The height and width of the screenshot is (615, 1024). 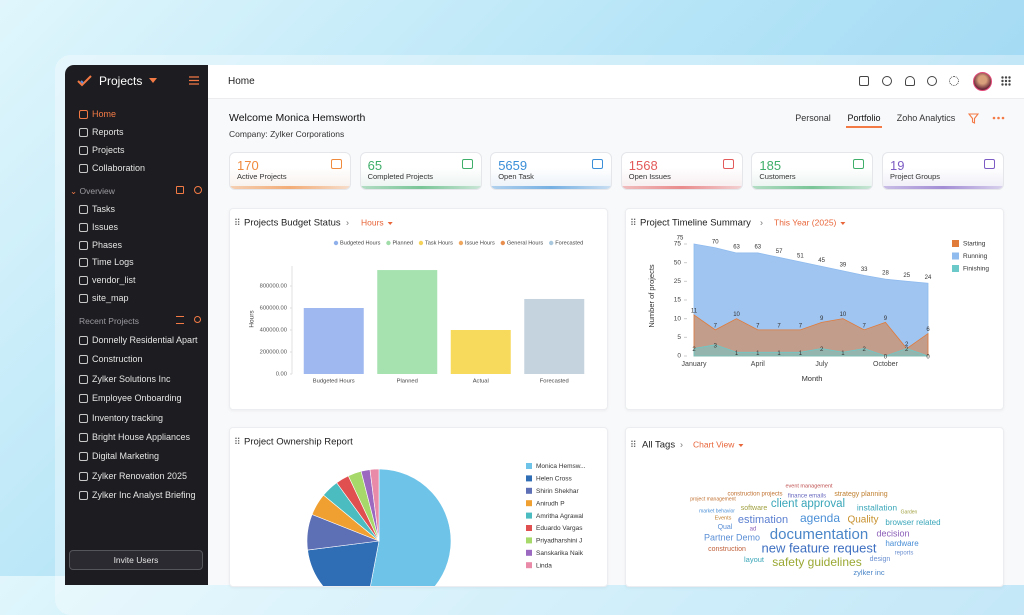 I want to click on sidebar-item: Zylker Inc Analyst Briefing, so click(x=137, y=495).